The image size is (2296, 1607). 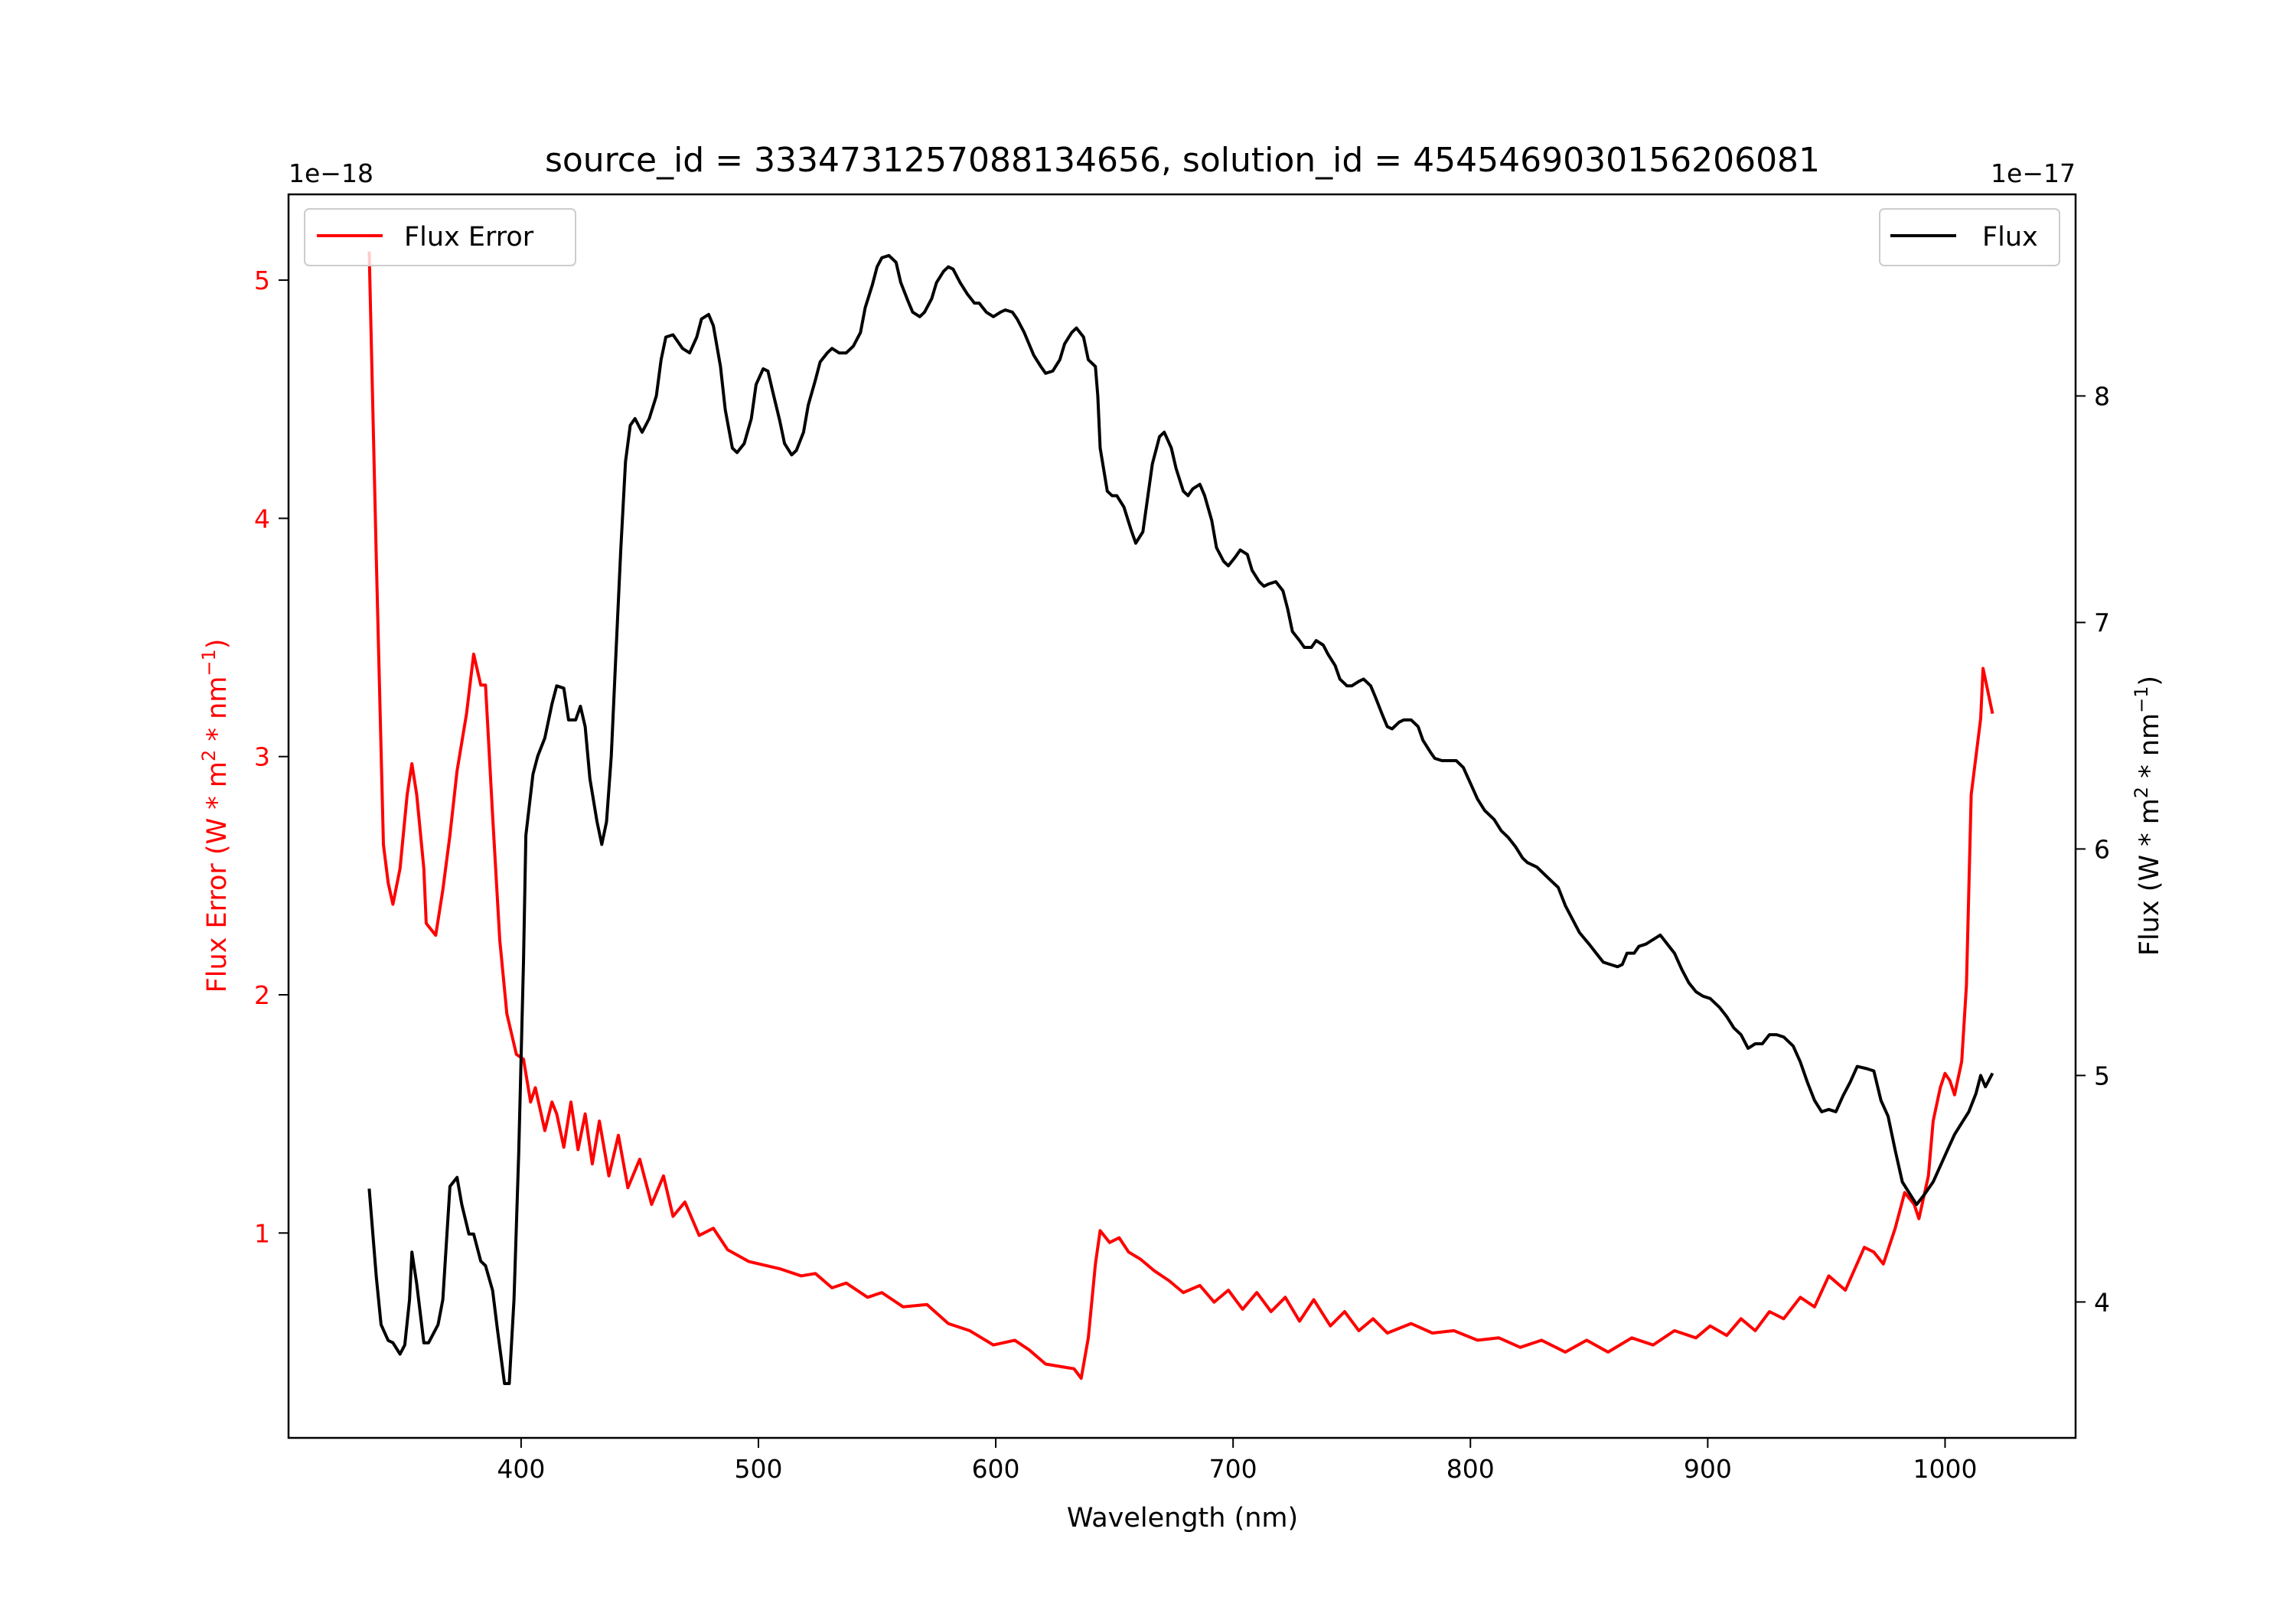 I want to click on x-tick-label: 700, so click(x=1233, y=1469).